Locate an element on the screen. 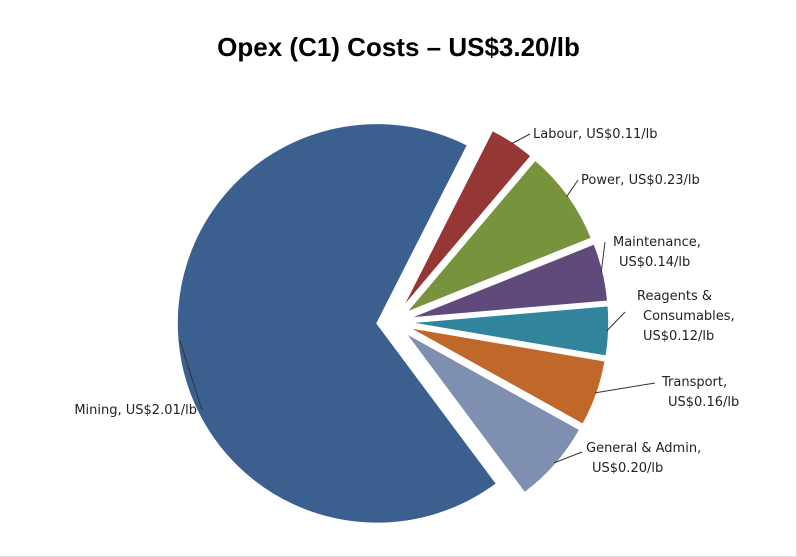 The width and height of the screenshot is (797, 557). slice-label: Power, US$0.23/lb is located at coordinates (640, 180).